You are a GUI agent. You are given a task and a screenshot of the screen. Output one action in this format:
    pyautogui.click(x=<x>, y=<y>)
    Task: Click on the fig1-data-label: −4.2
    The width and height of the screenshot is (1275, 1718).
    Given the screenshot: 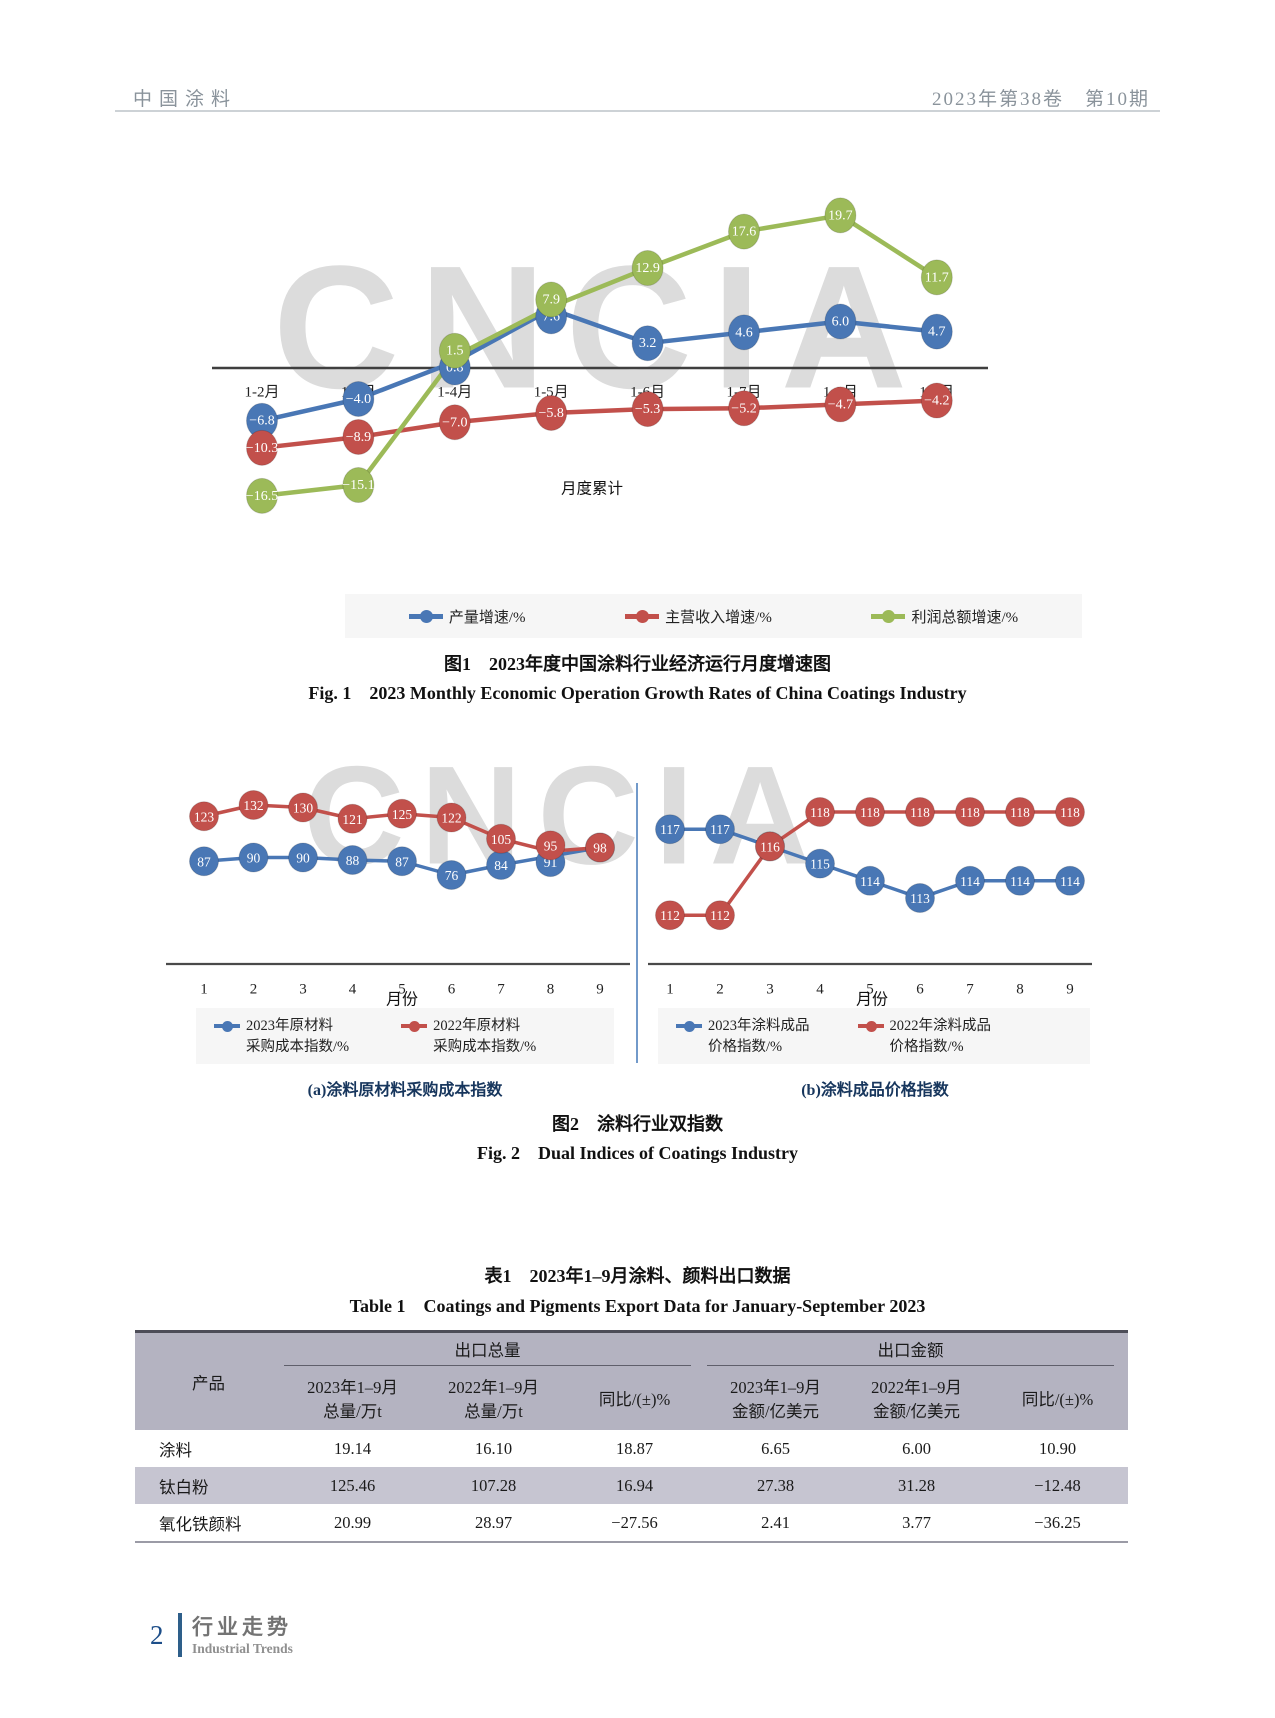 What is the action you would take?
    pyautogui.click(x=936, y=401)
    